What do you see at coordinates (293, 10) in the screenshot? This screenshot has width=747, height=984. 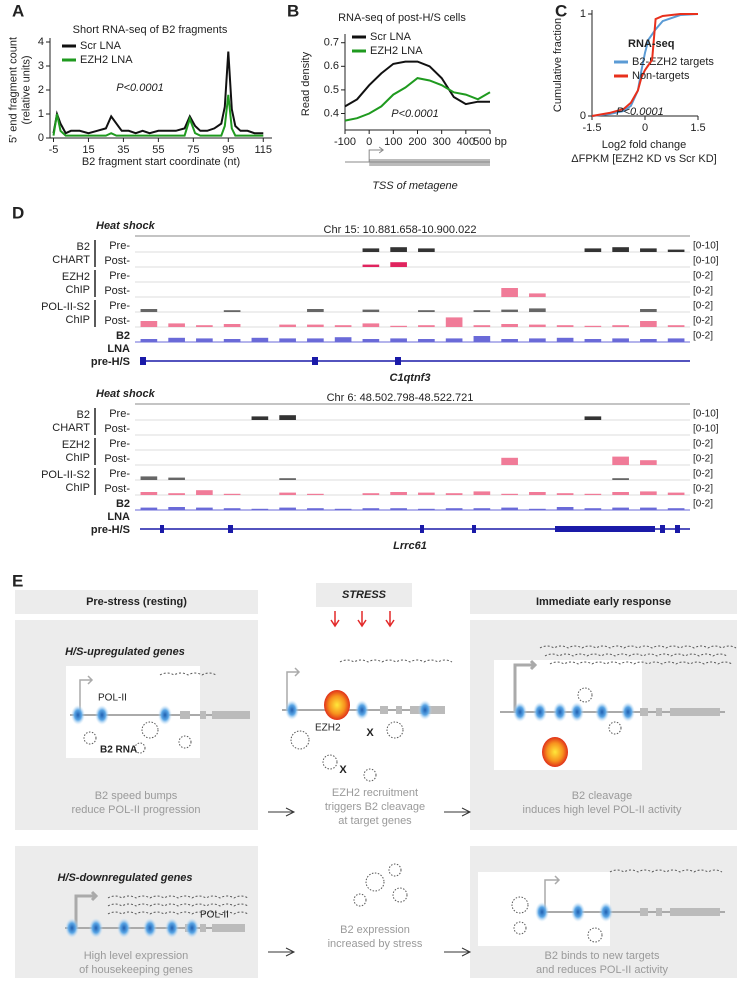 I see `panel-letter: B` at bounding box center [293, 10].